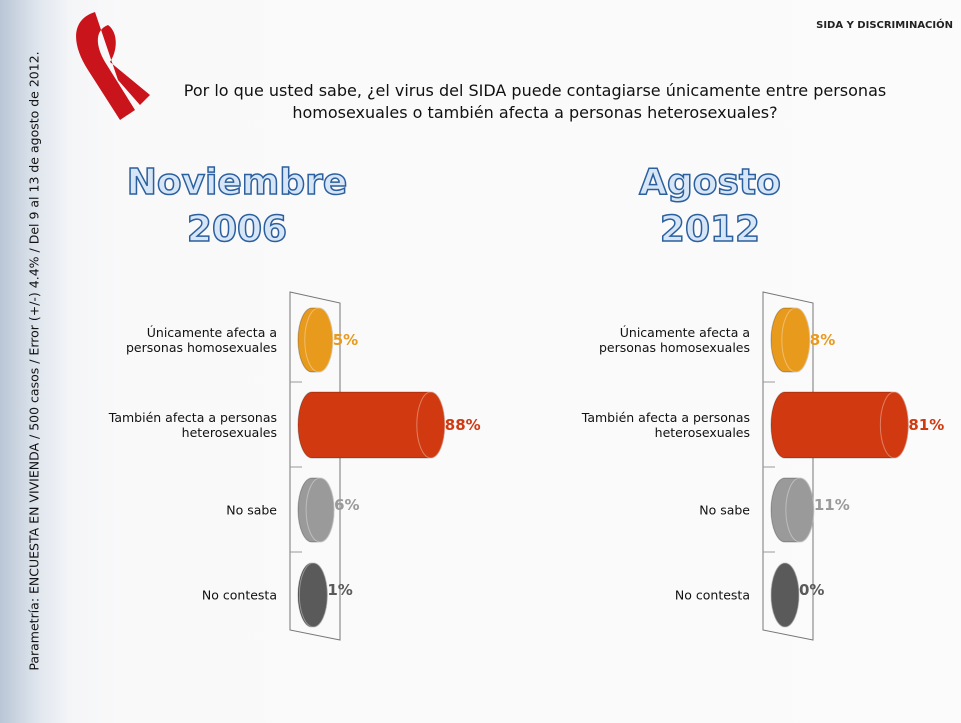 The height and width of the screenshot is (723, 961). Describe the element at coordinates (831, 505) in the screenshot. I see `value-label: 11%` at that location.